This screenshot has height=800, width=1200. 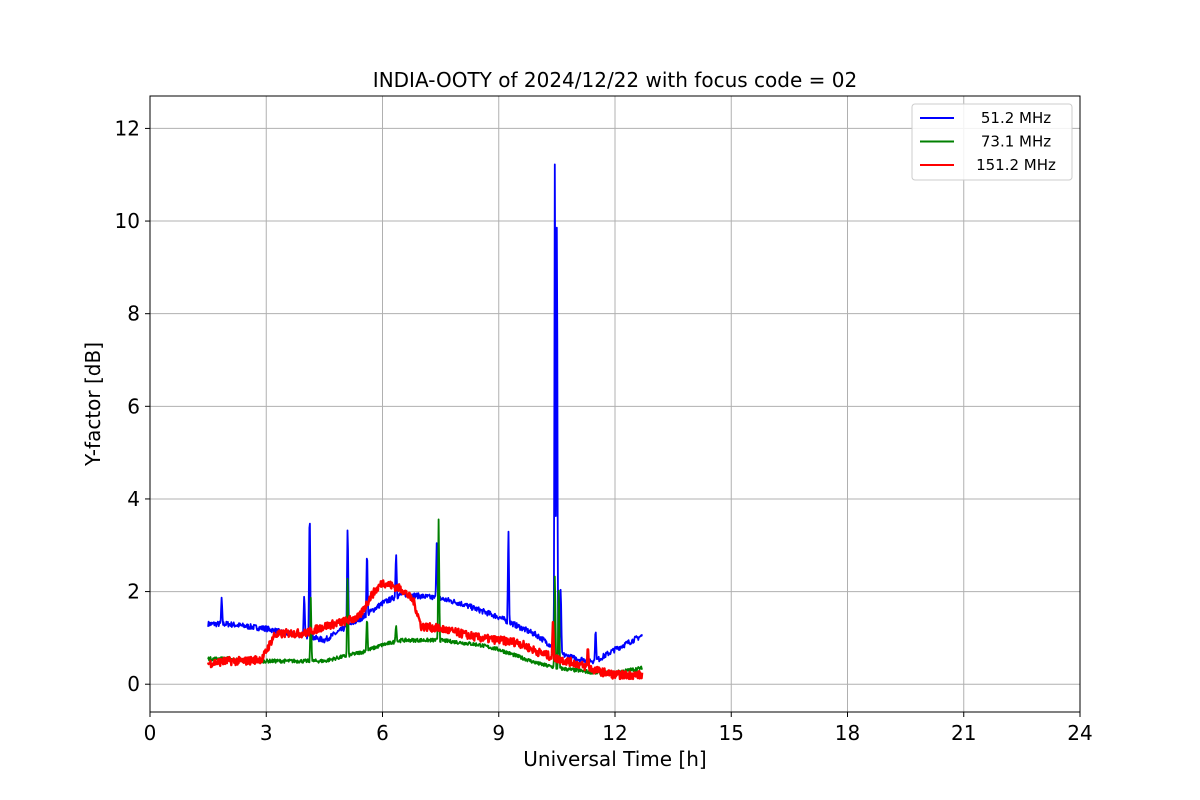 What do you see at coordinates (266, 733) in the screenshot?
I see `x-tick-label: 3` at bounding box center [266, 733].